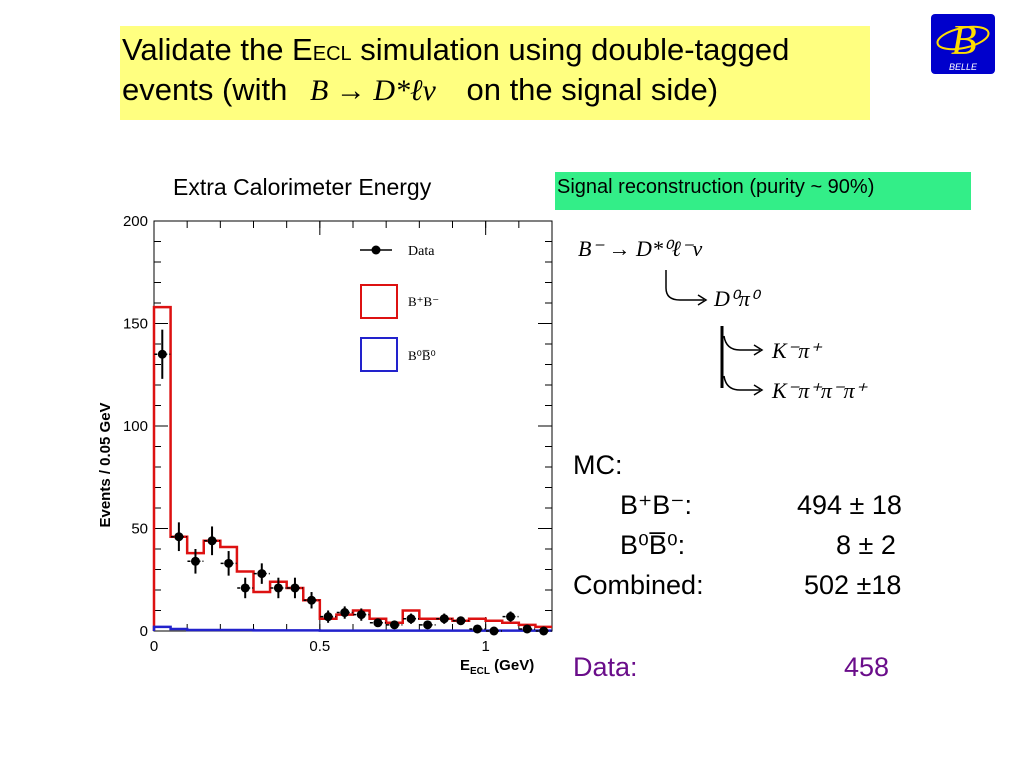 The image size is (1024, 768). Describe the element at coordinates (373, 90) in the screenshot. I see `title-math: B → D*ℓν` at that location.